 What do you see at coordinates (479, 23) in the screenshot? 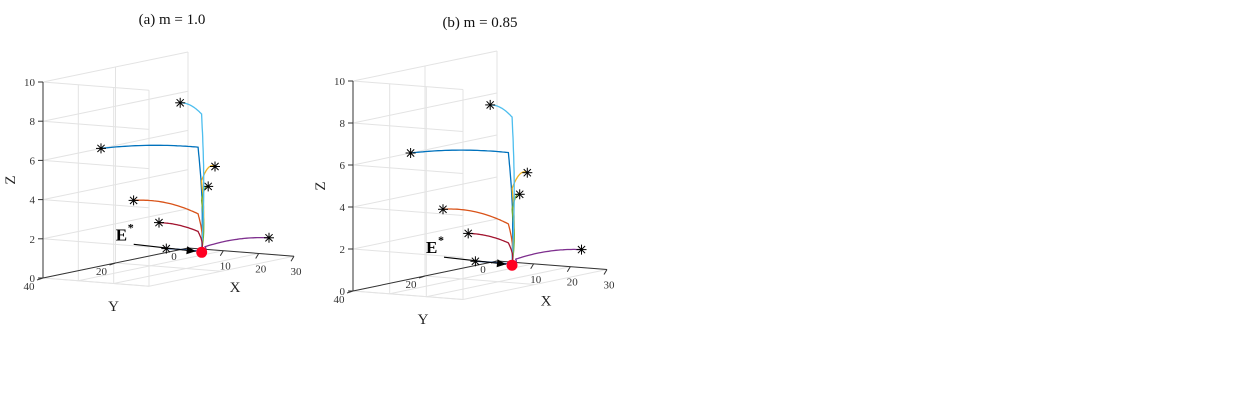
I see `chart-title-b: (b) m = 0.85` at bounding box center [479, 23].